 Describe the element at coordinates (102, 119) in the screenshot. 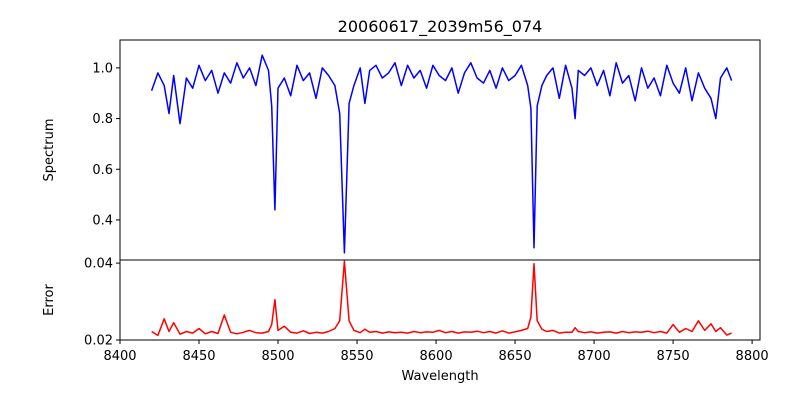

I see `spectrum-ytick-label: 0.8` at that location.